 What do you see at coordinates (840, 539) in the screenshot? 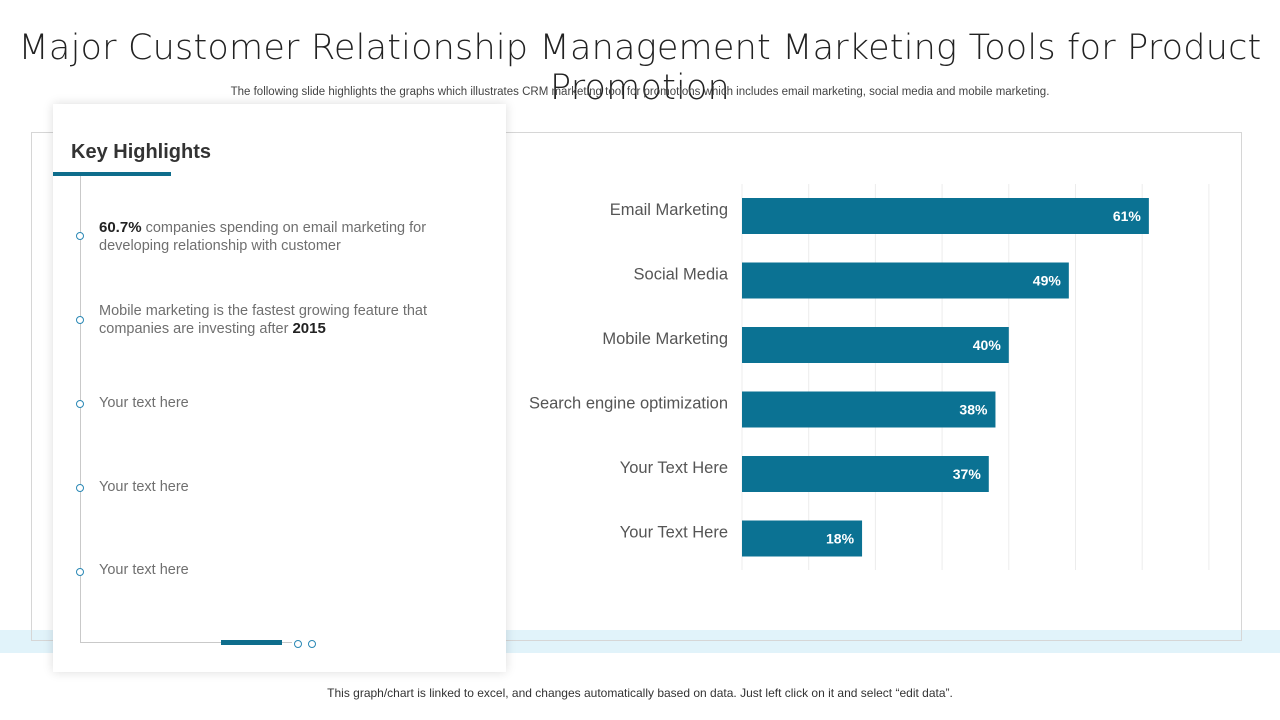
I see `data-label: 18%` at bounding box center [840, 539].